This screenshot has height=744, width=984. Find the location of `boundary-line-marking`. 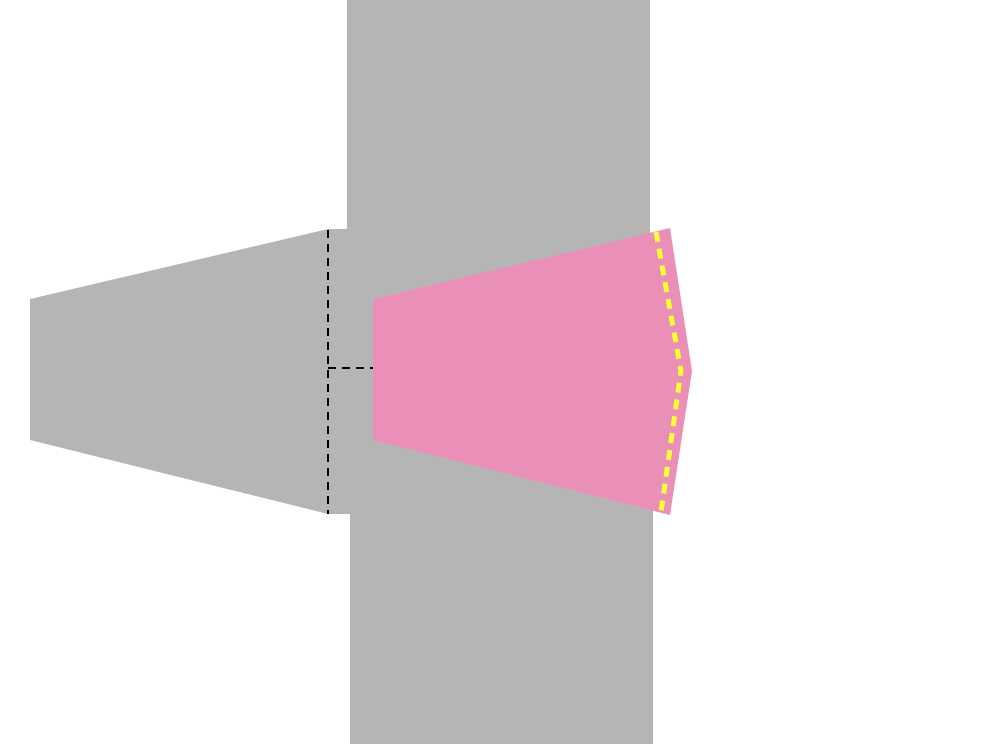

boundary-line-marking is located at coordinates (668, 372).